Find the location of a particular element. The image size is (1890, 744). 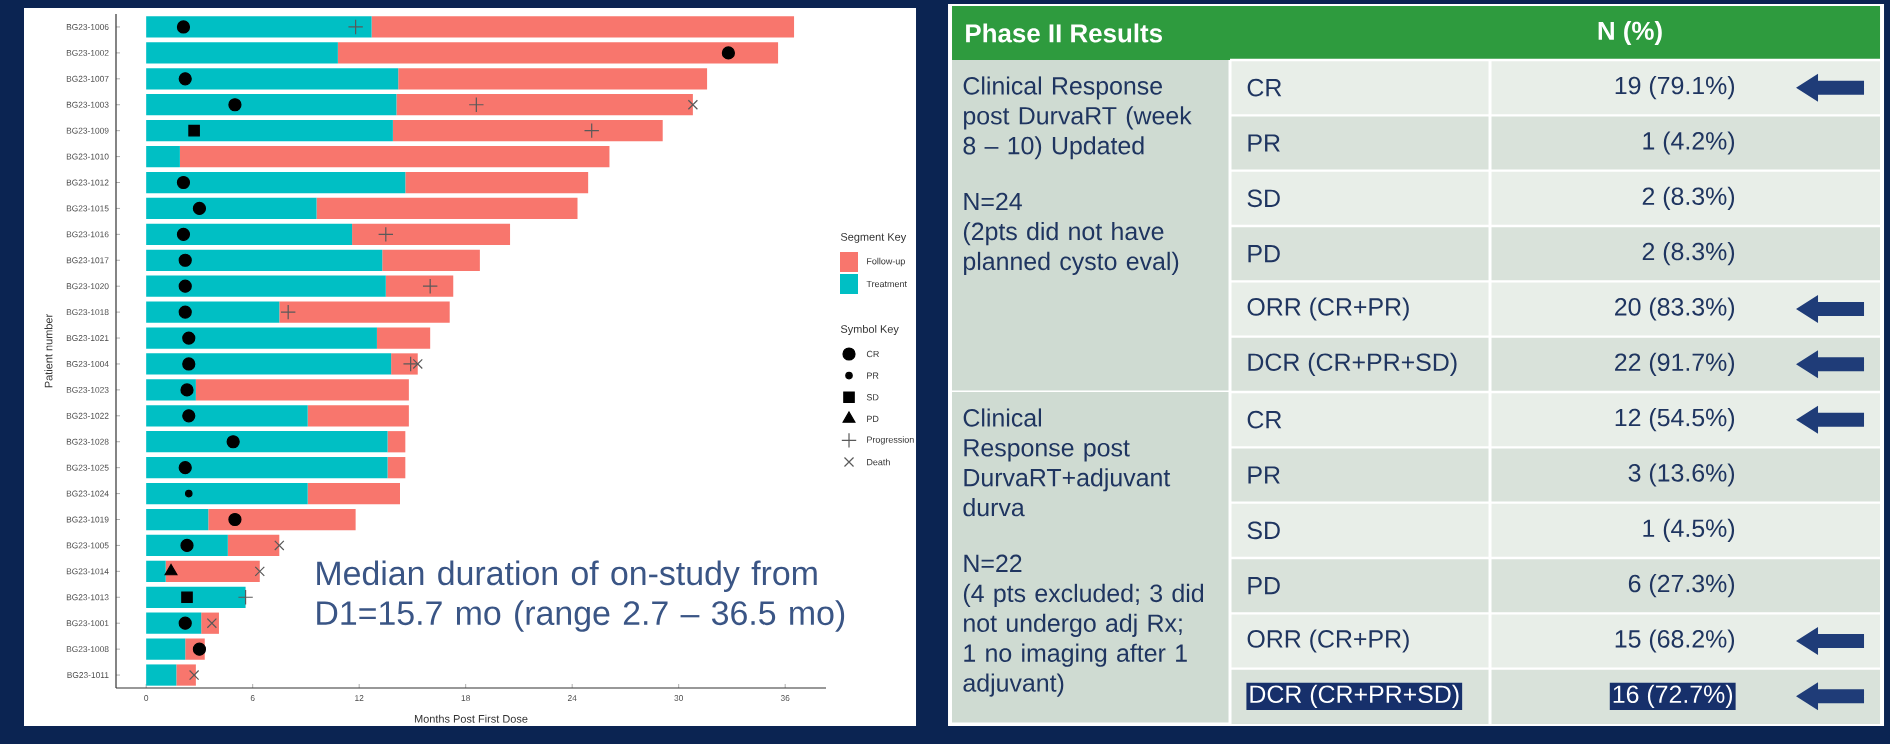

text: 3 (13.6%) is located at coordinates (1681, 475).